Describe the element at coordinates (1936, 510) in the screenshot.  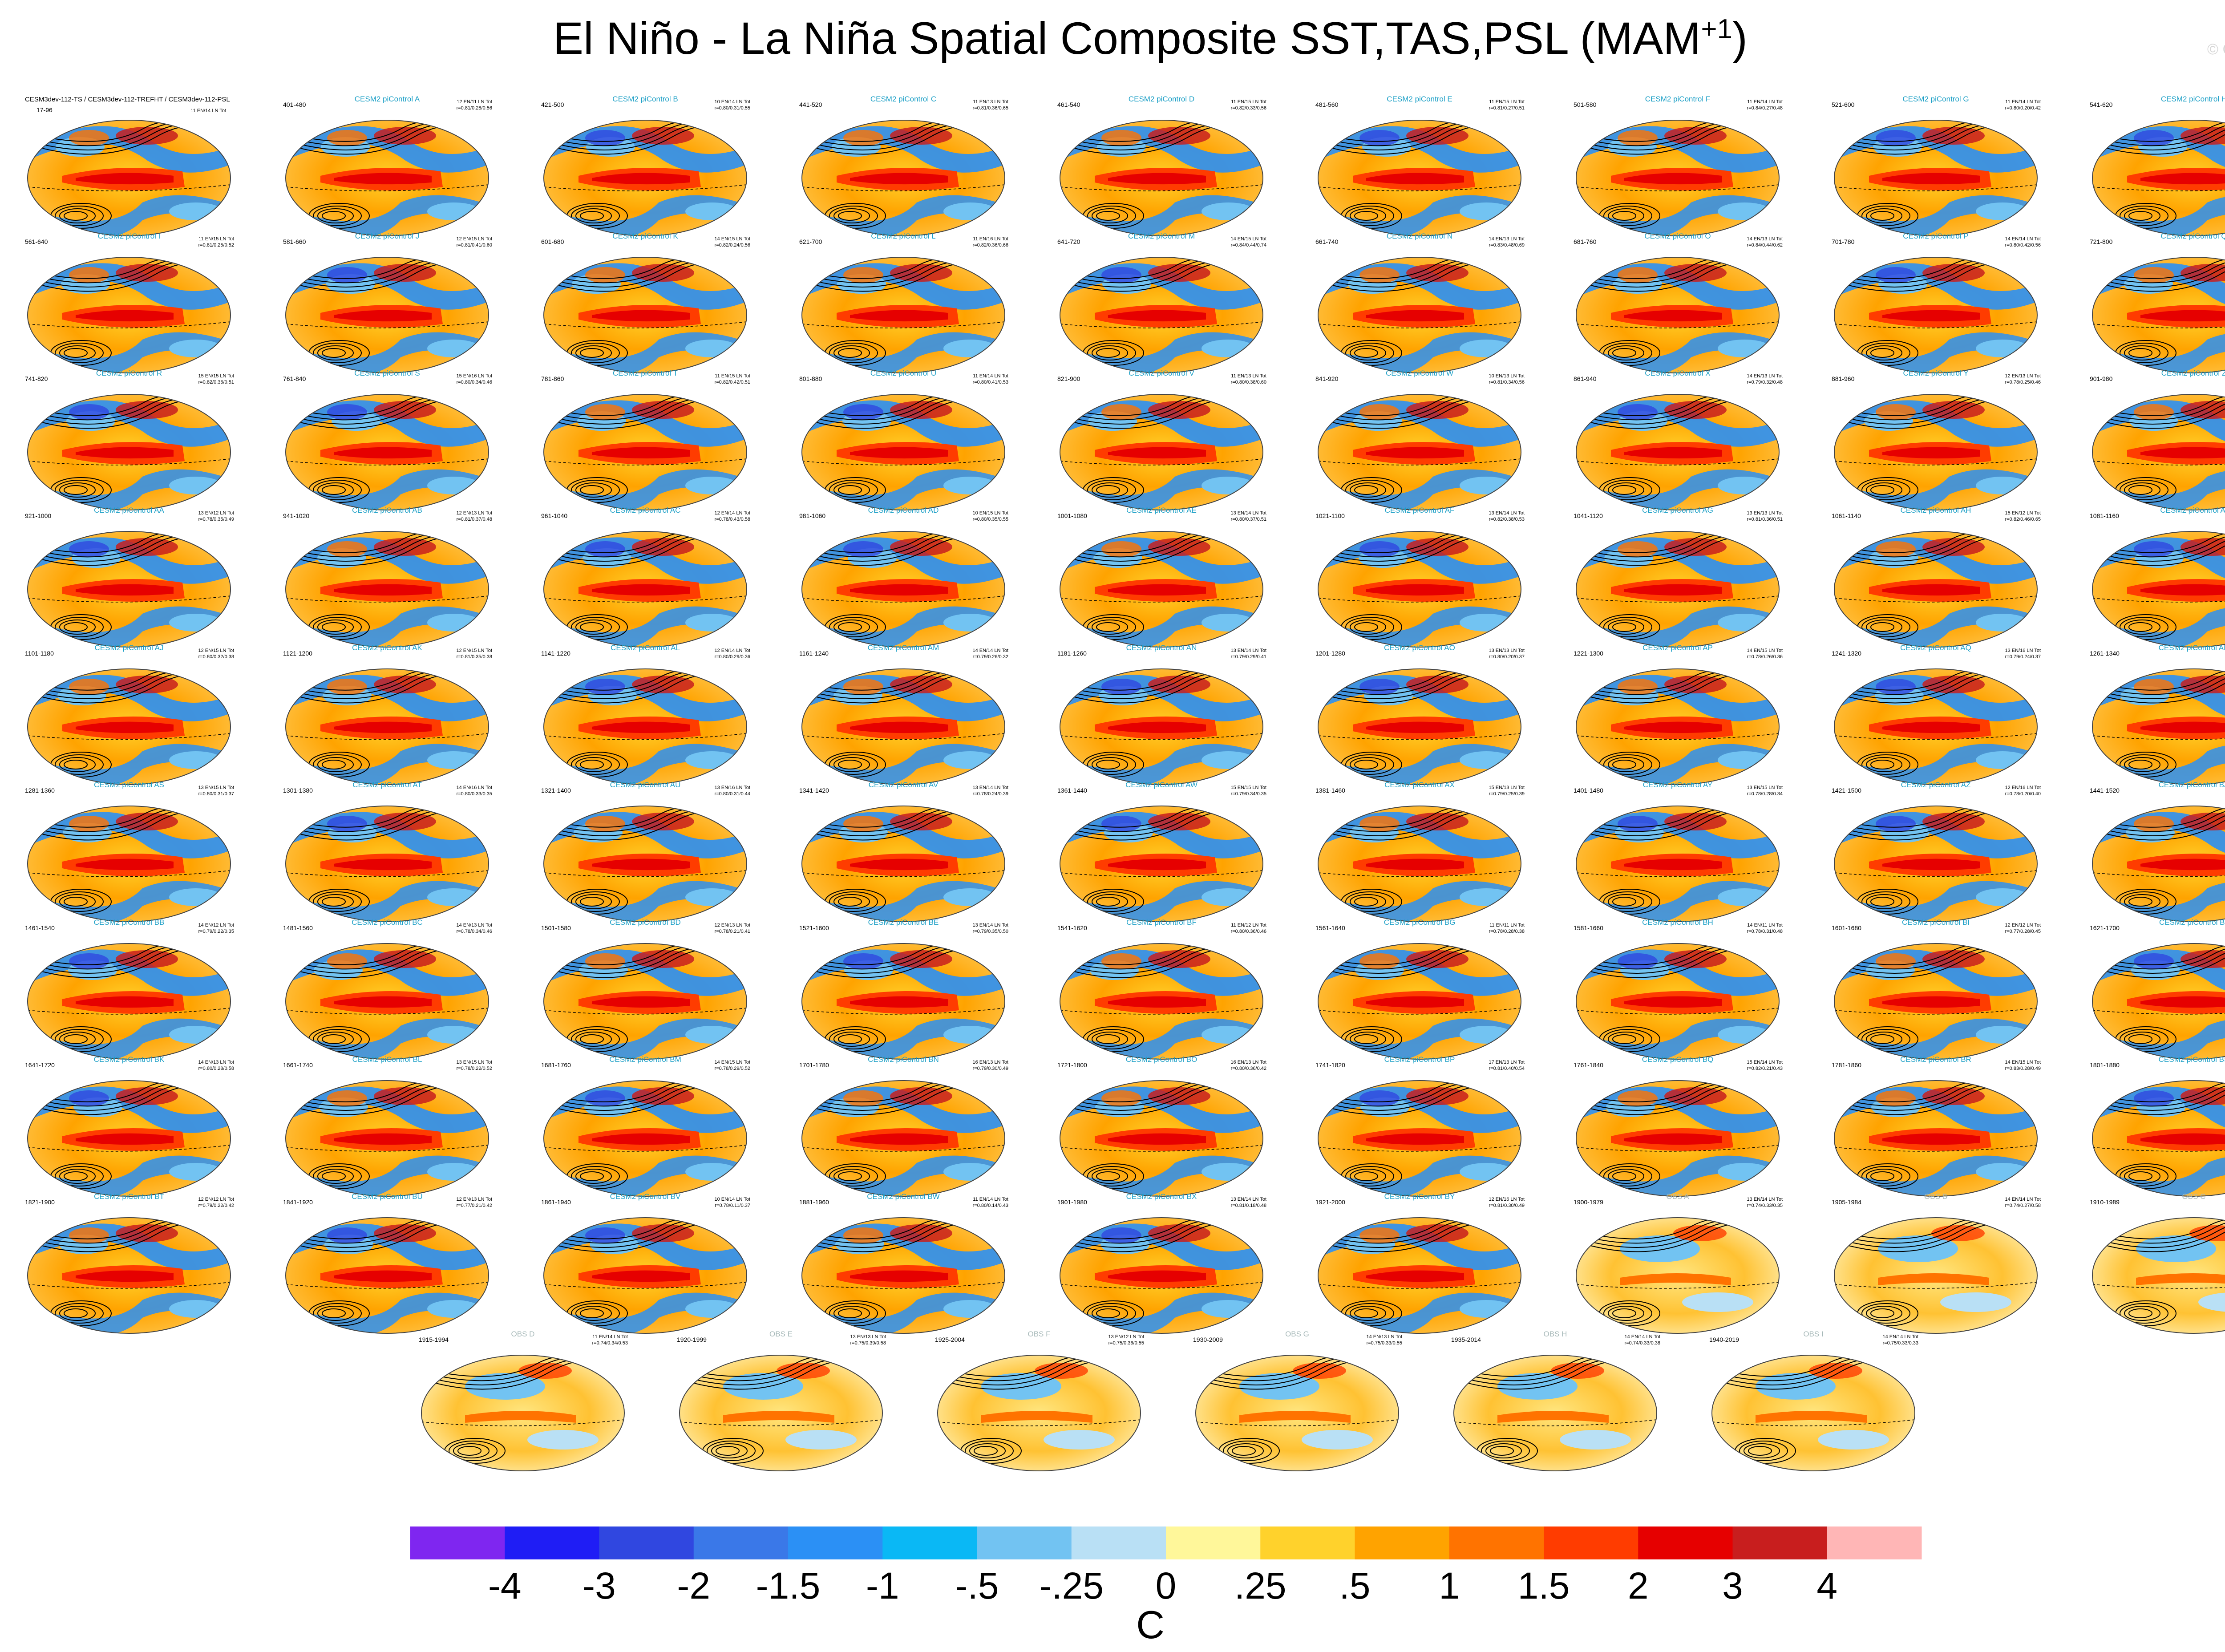
I see `panel-title: CESM2 piControl AH` at that location.